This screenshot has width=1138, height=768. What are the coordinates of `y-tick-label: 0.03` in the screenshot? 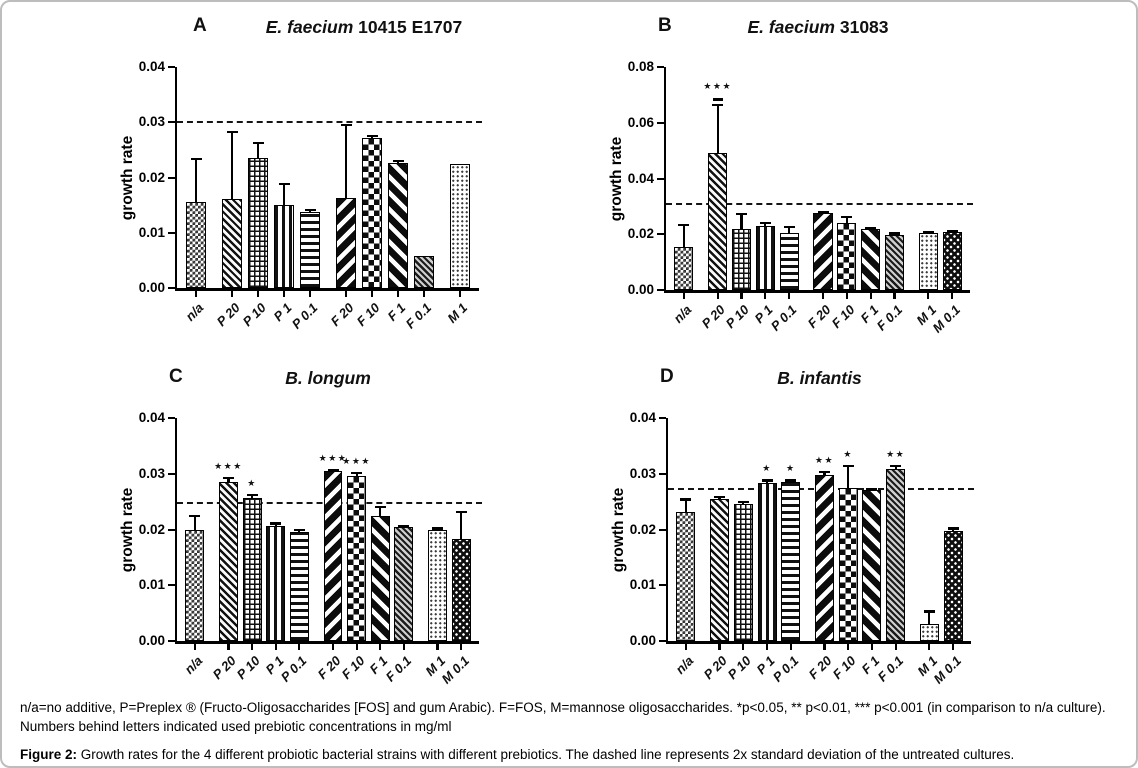 It's located at (151, 473).